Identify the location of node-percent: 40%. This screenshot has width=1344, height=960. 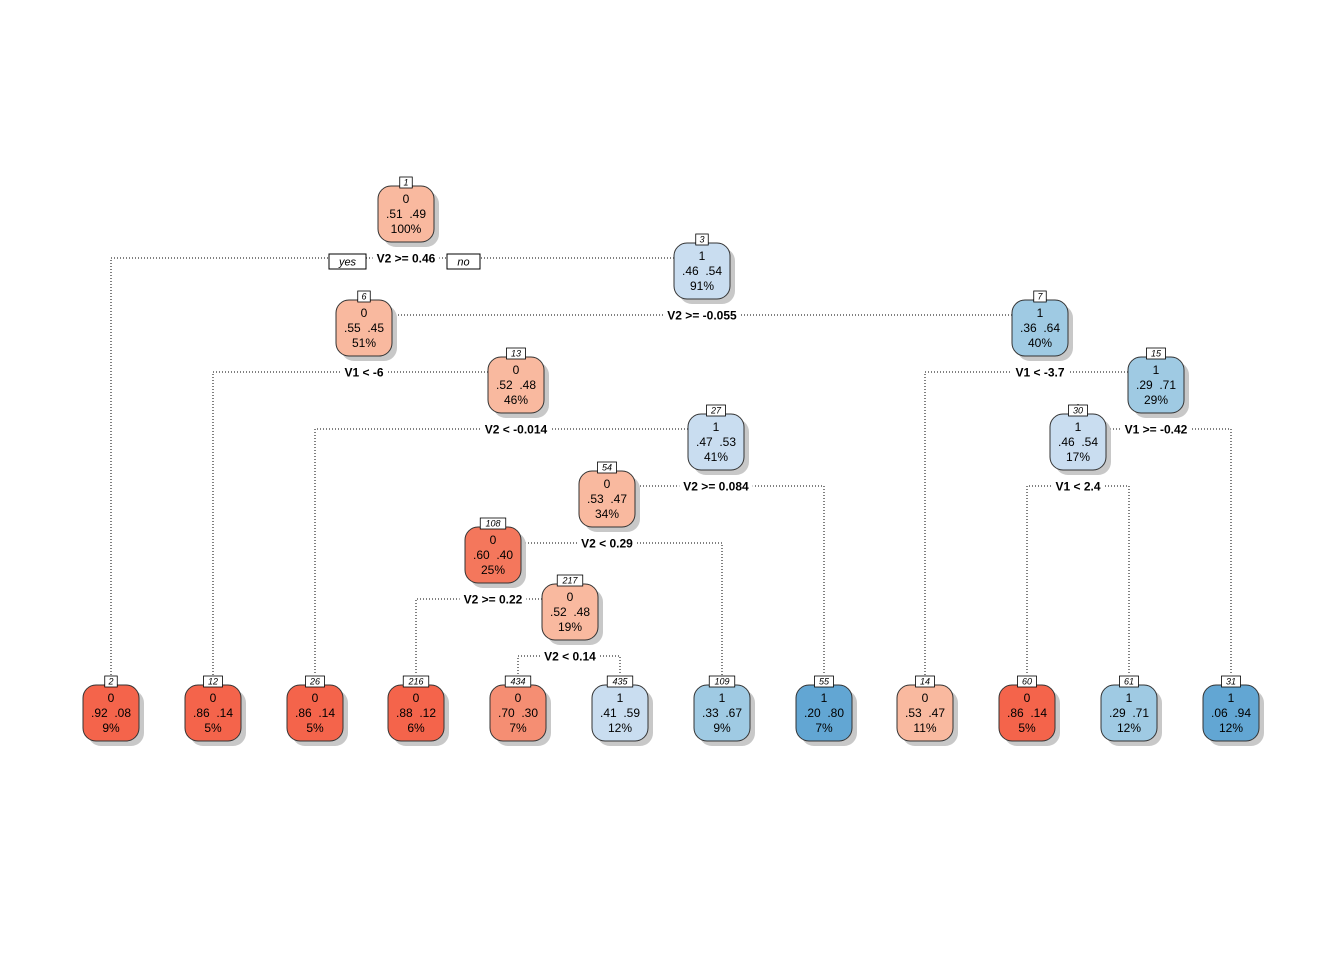
(1040, 343).